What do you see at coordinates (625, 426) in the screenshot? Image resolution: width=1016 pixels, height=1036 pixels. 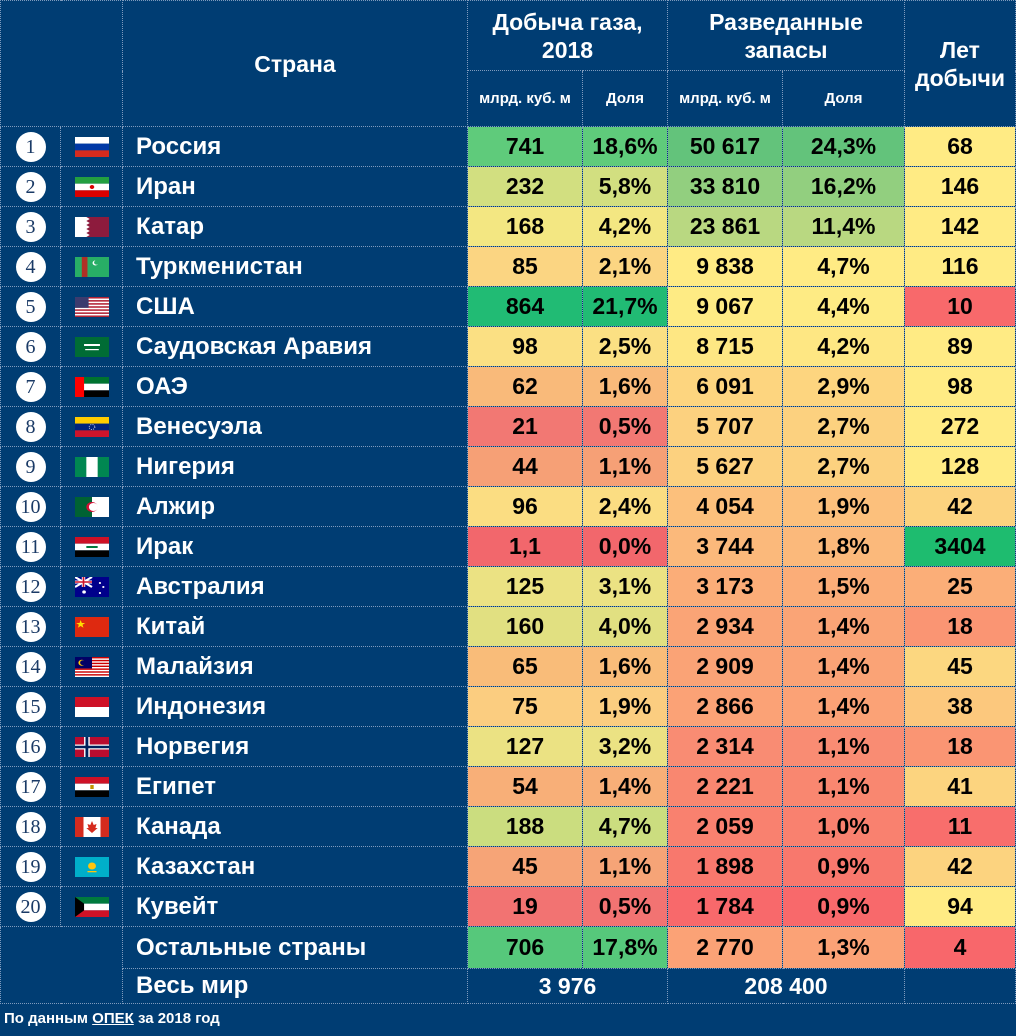 I see `production-share: 0,5%` at bounding box center [625, 426].